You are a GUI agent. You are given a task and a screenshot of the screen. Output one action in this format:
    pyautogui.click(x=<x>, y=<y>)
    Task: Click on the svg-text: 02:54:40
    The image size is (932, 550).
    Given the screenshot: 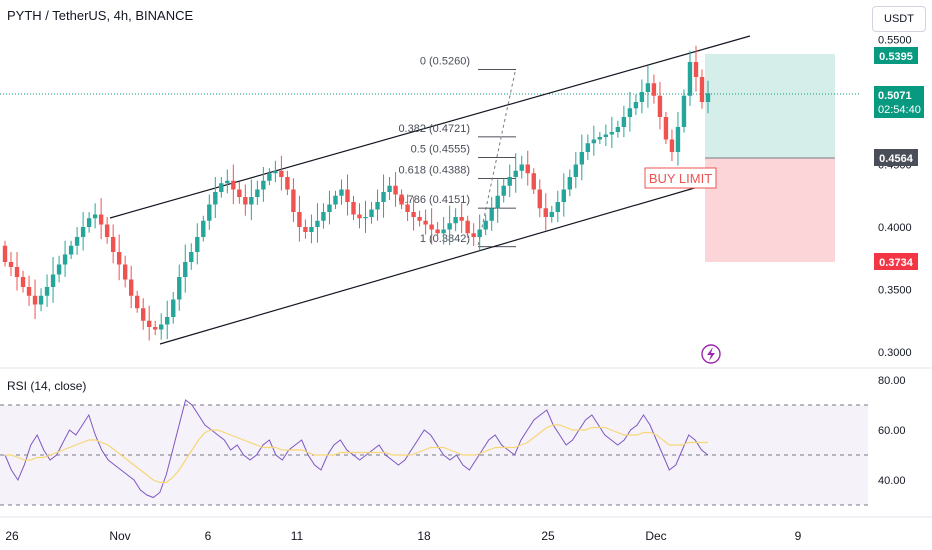 What is the action you would take?
    pyautogui.click(x=899, y=110)
    